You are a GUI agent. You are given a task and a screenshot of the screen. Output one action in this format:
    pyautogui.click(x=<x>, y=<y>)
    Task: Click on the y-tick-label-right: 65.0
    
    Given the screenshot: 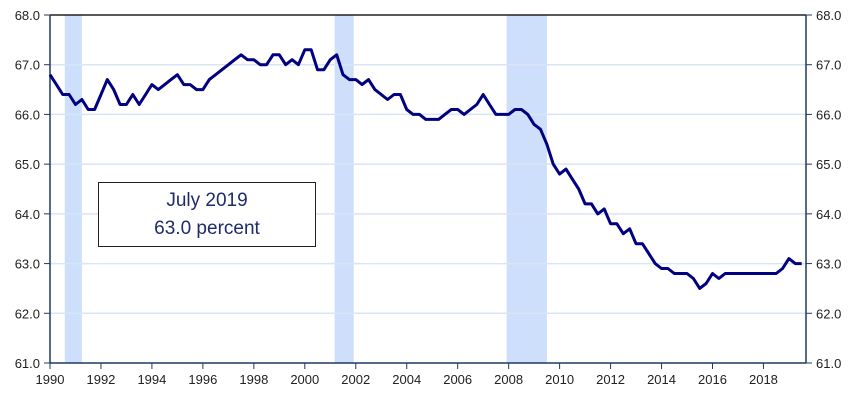 What is the action you would take?
    pyautogui.click(x=828, y=164)
    